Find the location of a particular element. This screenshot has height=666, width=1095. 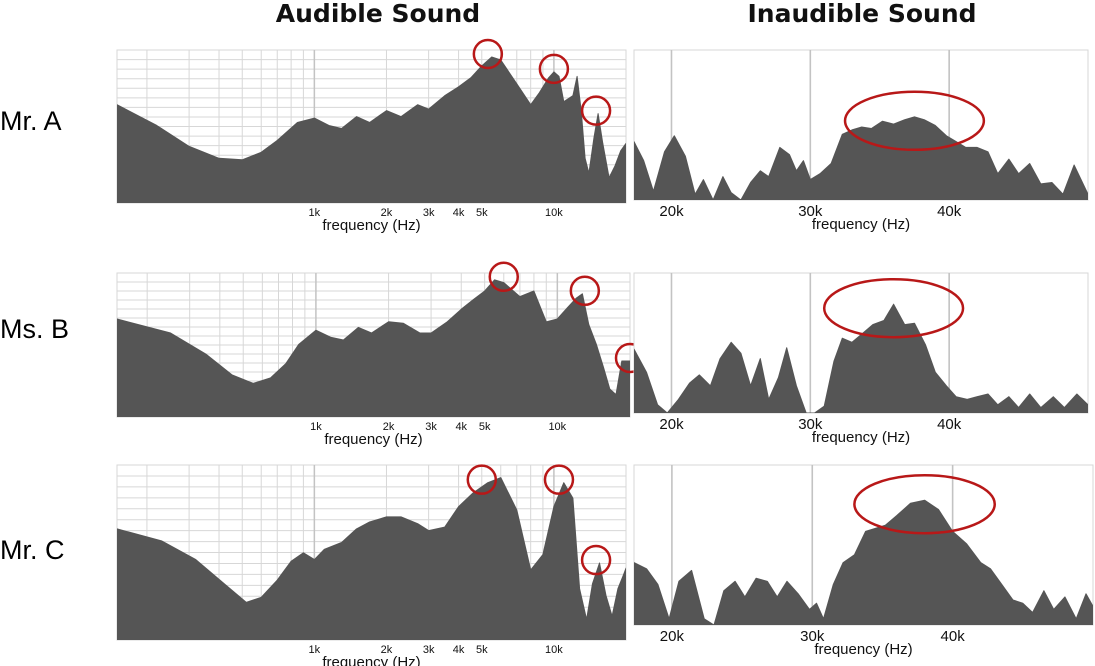

column-title-inaudible: Inaudible Sound is located at coordinates (861, 14).